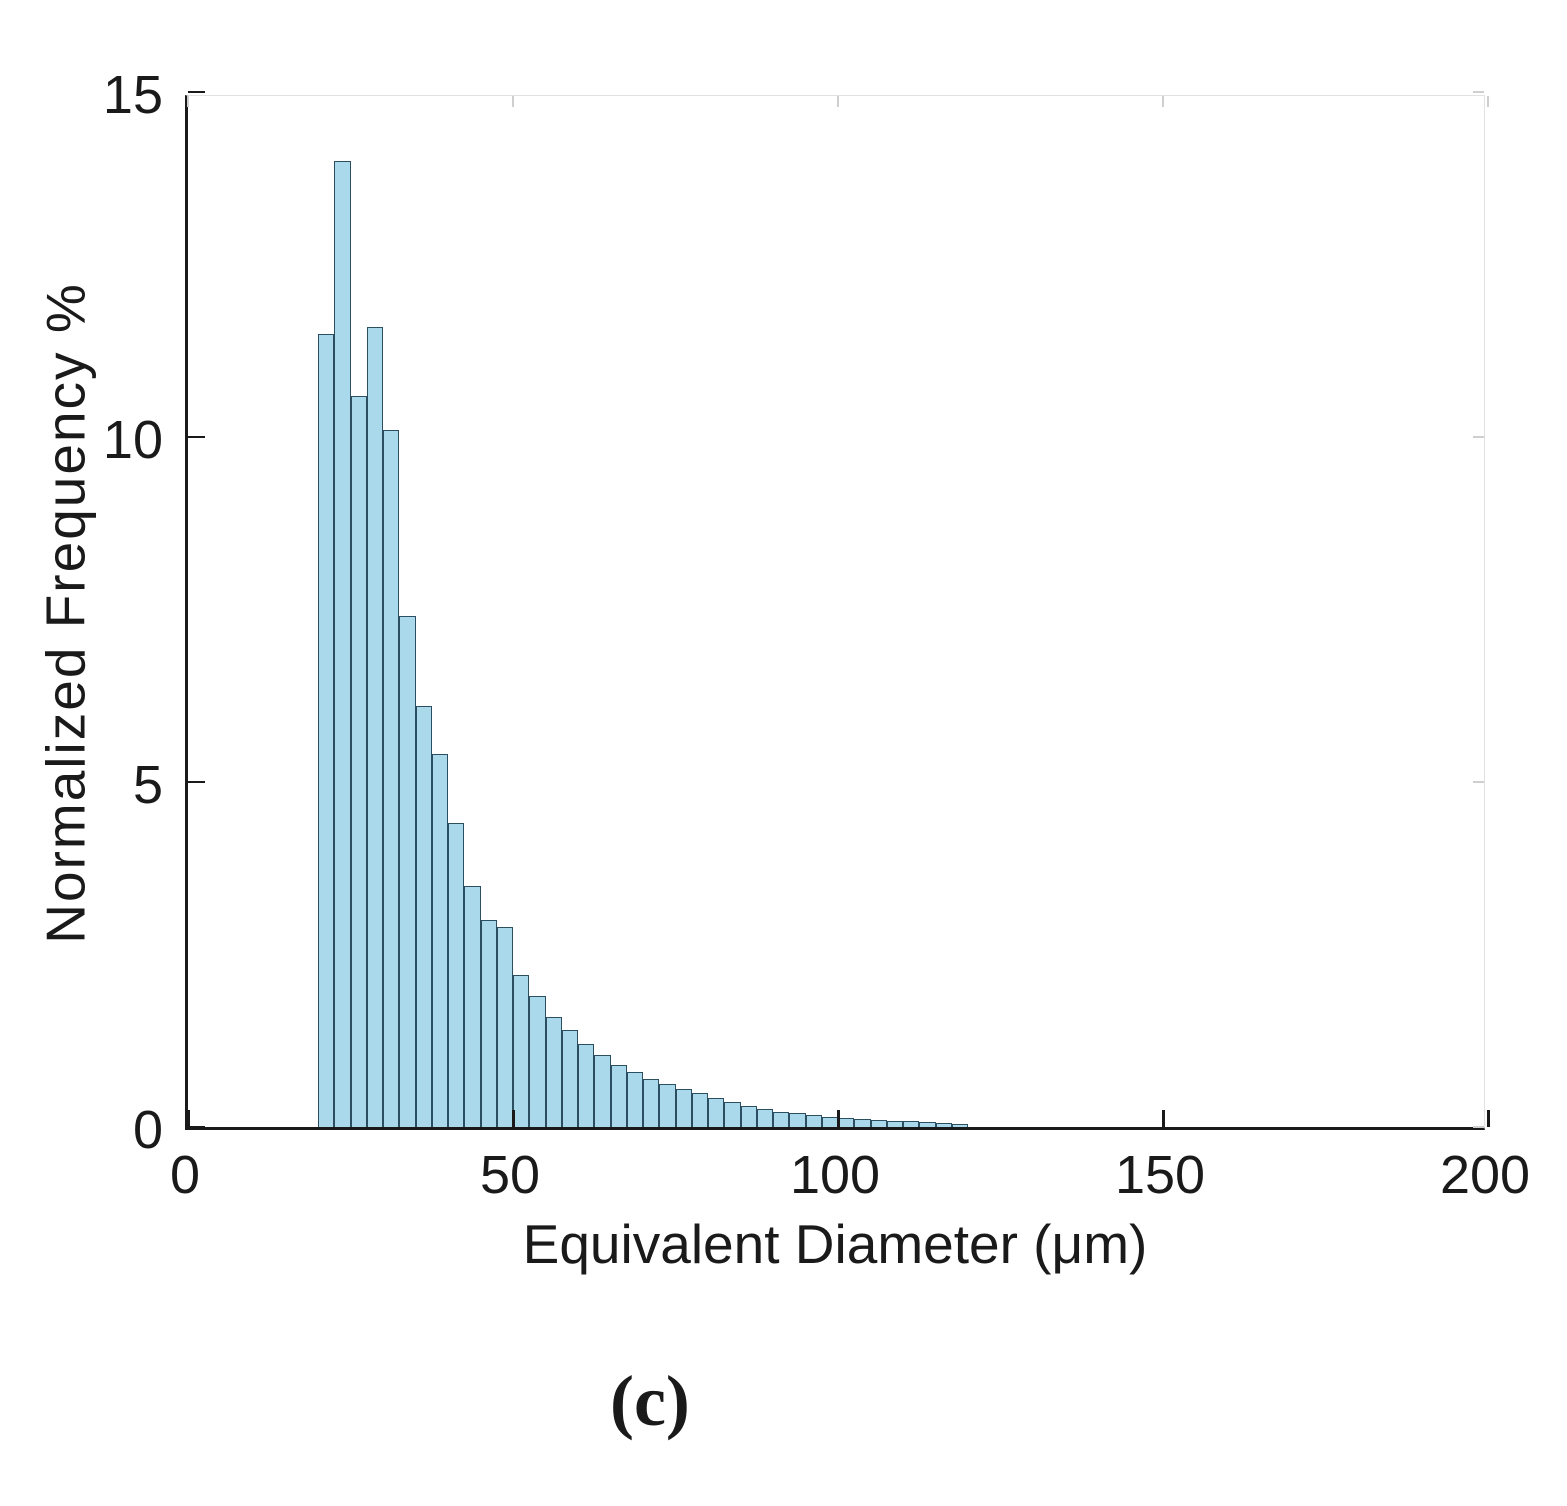  I want to click on x-tick-label: 200, so click(1485, 1175).